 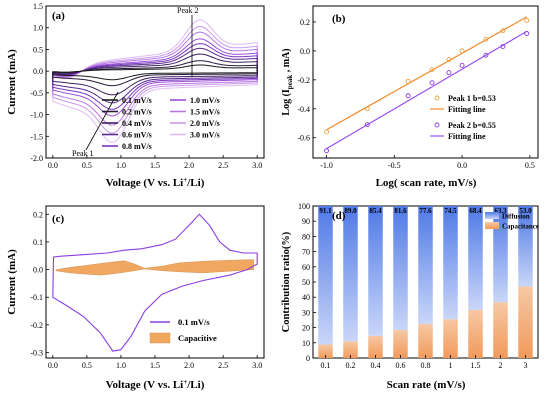 What do you see at coordinates (36, 115) in the screenshot?
I see `y-tick-label: -1.0` at bounding box center [36, 115].